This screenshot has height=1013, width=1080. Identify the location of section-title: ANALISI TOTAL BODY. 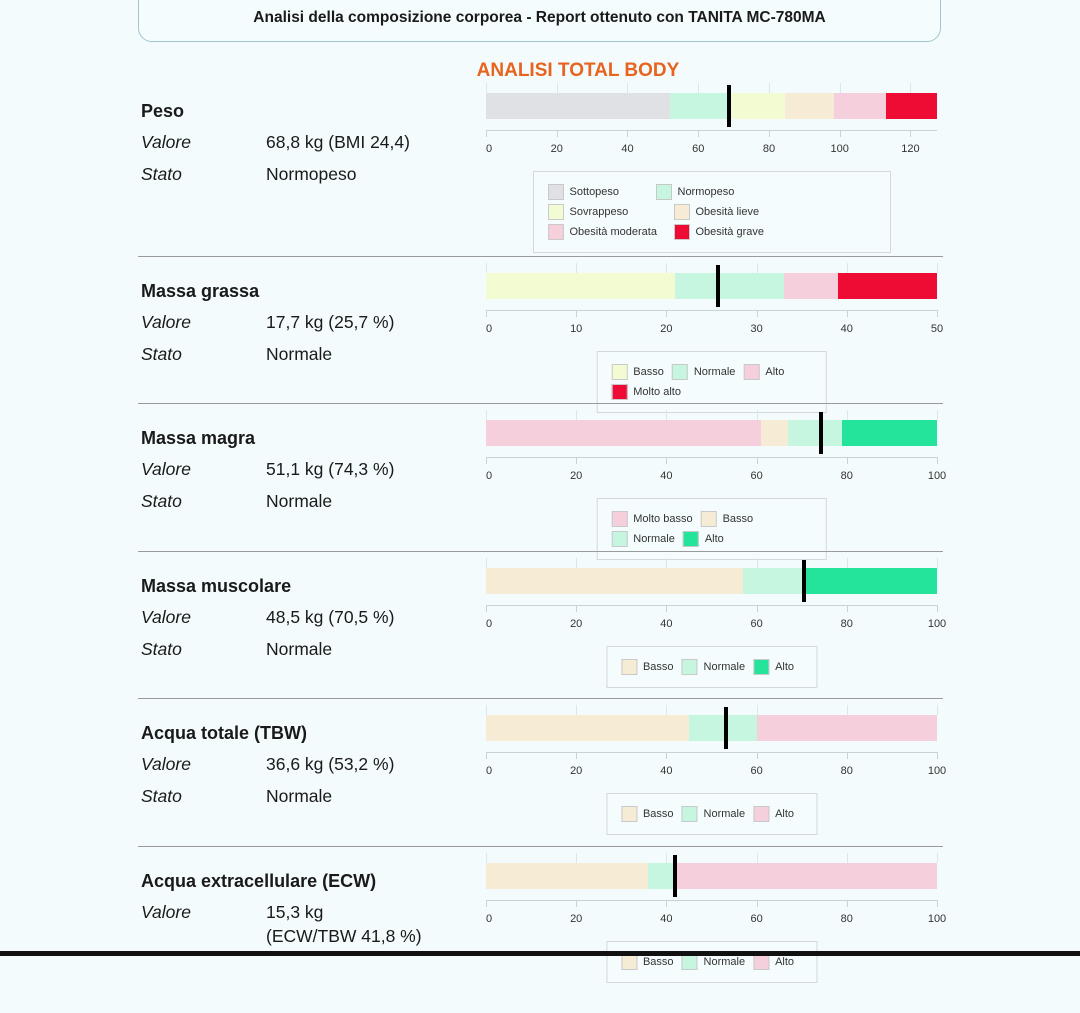
(578, 70).